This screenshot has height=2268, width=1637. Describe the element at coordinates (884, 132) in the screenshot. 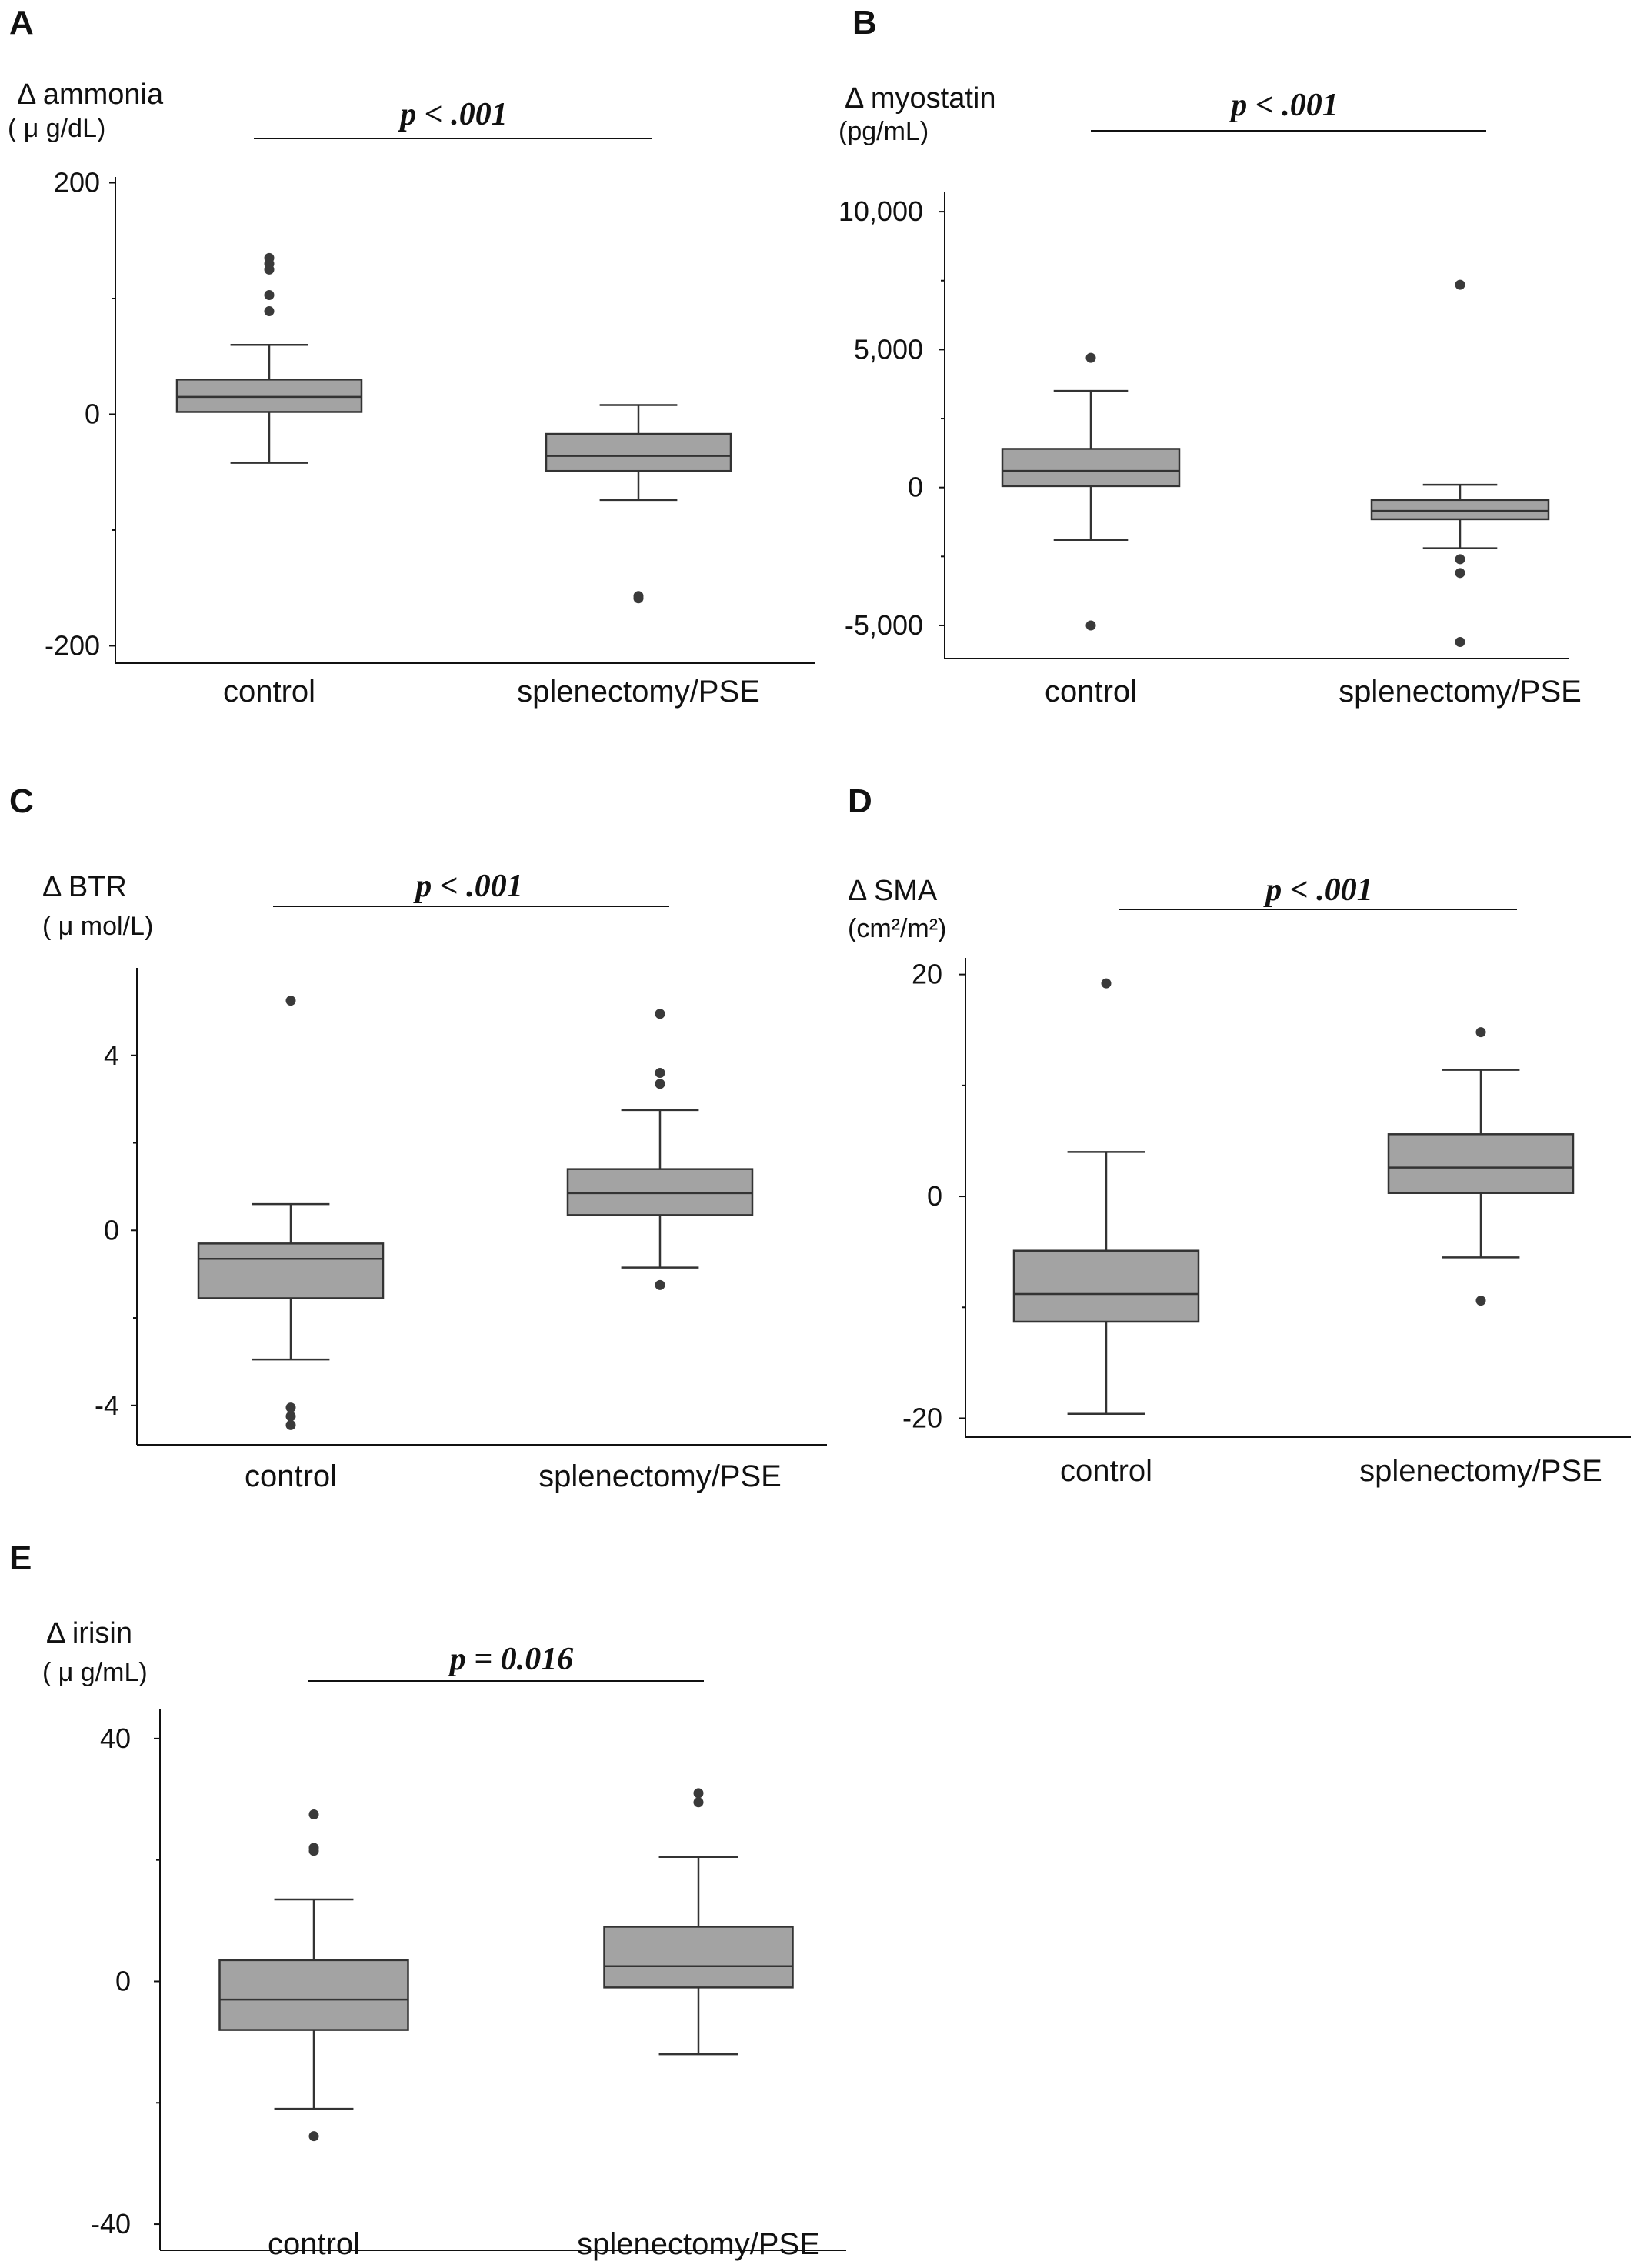

I see `y-axis-unit: (pg/mL)` at that location.